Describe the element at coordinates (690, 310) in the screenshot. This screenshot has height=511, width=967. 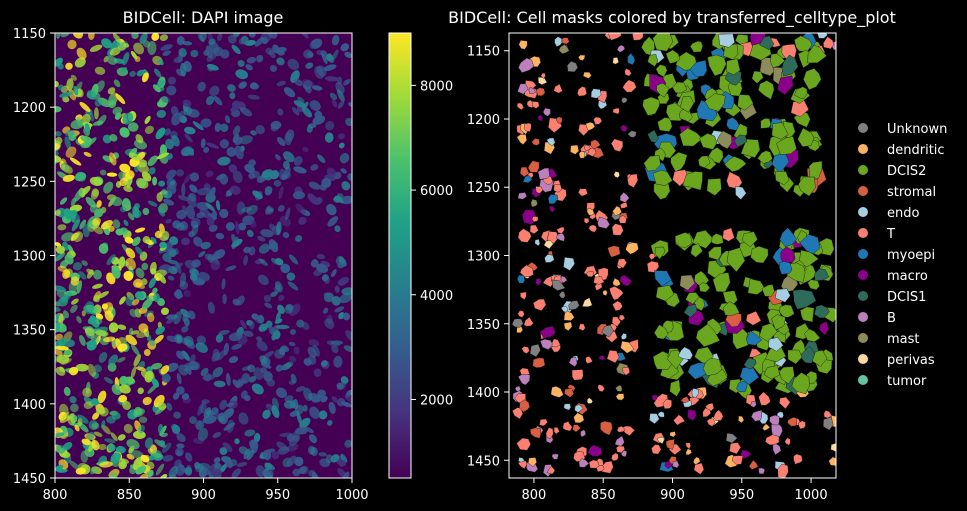
I see `cell-mask-dcis1` at that location.